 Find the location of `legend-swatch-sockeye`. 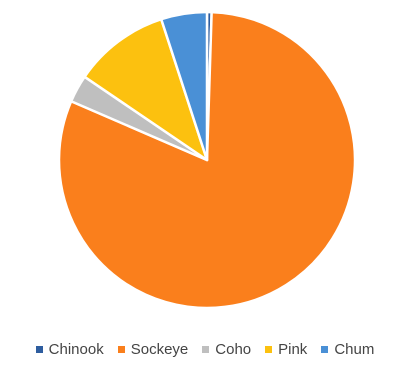

legend-swatch-sockeye is located at coordinates (121, 349).